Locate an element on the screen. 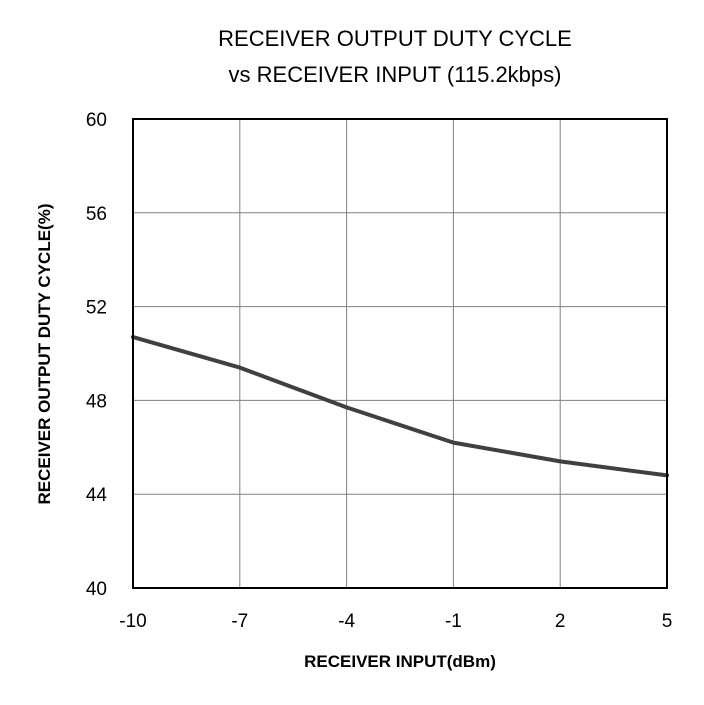 The image size is (704, 705). chart-title-line-1: RECEIVER OUTPUT DUTY CYCLE is located at coordinates (395, 38).